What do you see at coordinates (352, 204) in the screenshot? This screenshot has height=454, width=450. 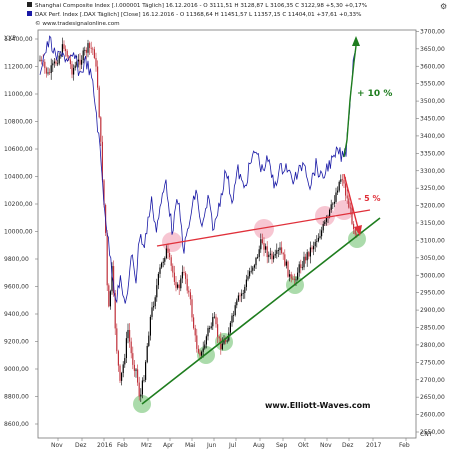 I see `down-arrow` at bounding box center [352, 204].